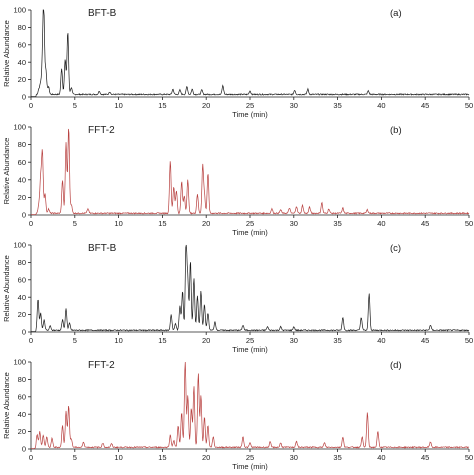 The height and width of the screenshot is (475, 474). I want to click on panel-letter: (d), so click(396, 365).